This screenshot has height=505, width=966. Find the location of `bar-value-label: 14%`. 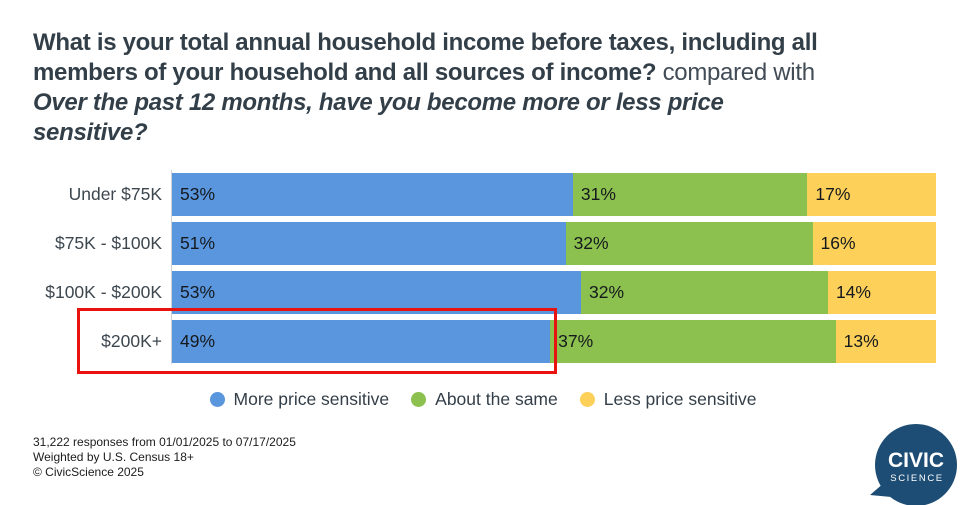

bar-value-label: 14% is located at coordinates (853, 292).